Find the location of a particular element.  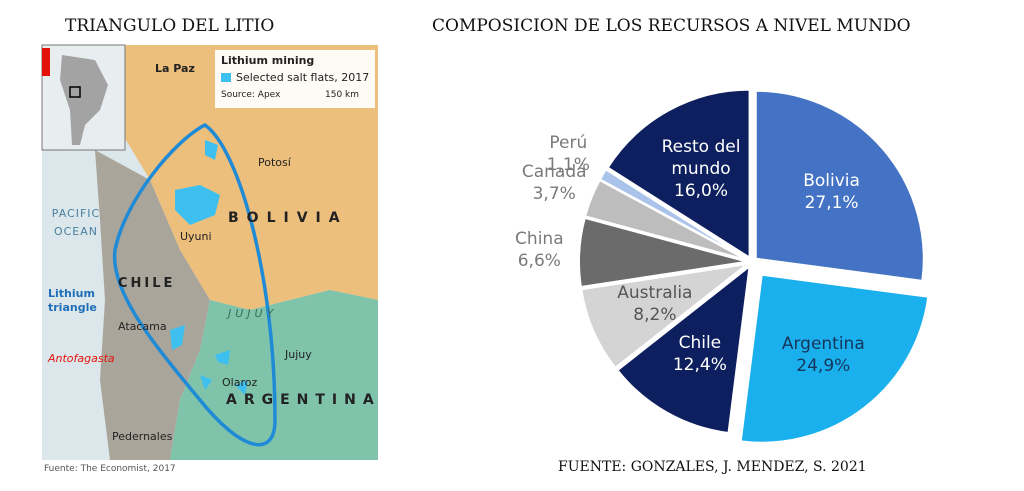

slice-name: China is located at coordinates (539, 238).